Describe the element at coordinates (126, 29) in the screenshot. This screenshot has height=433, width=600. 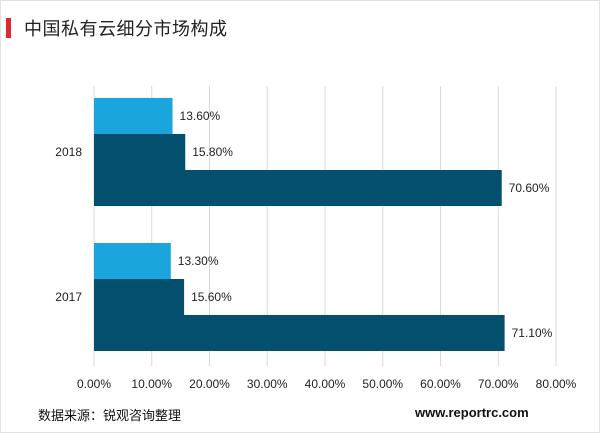
I see `chart-title: 中国私有云细分市场构成` at that location.